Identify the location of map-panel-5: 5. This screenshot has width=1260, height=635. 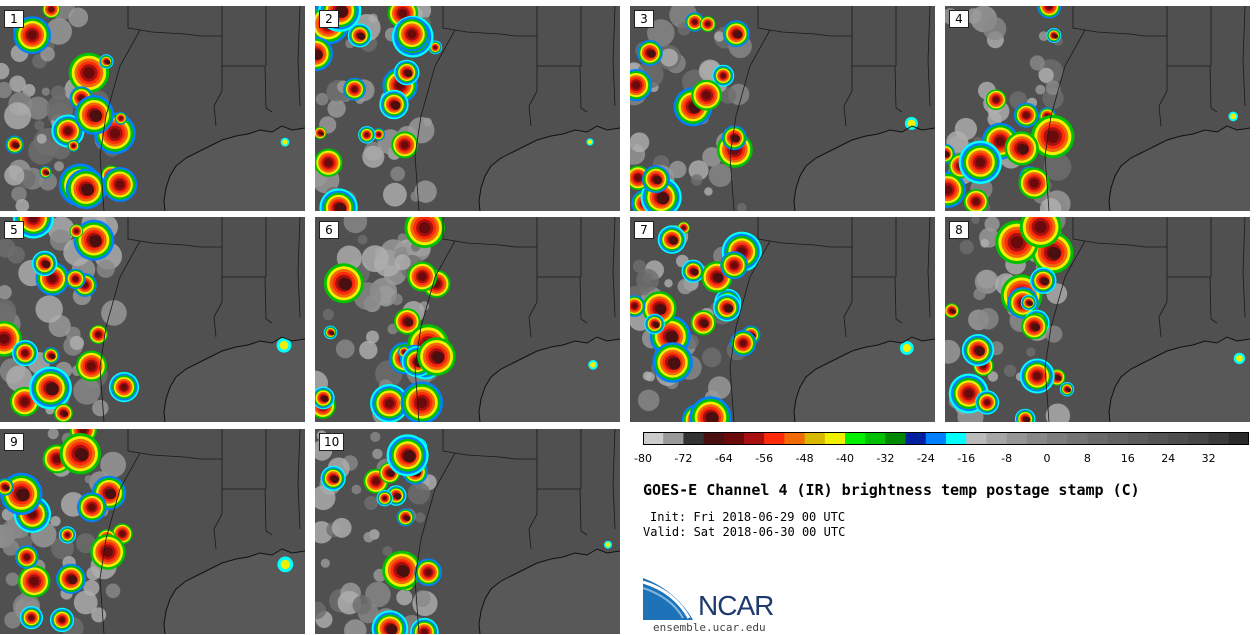
(152, 319).